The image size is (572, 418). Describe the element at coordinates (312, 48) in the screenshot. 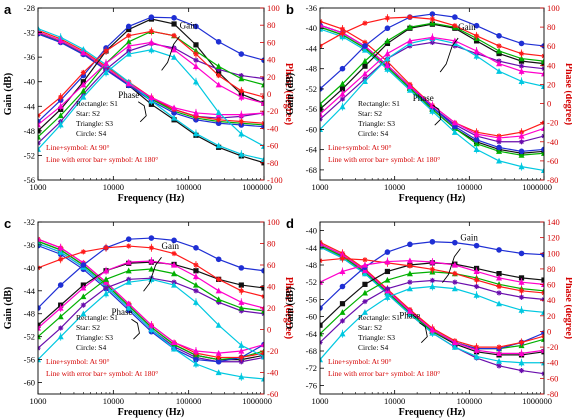

I see `y-left-tick-label: -44` at that location.